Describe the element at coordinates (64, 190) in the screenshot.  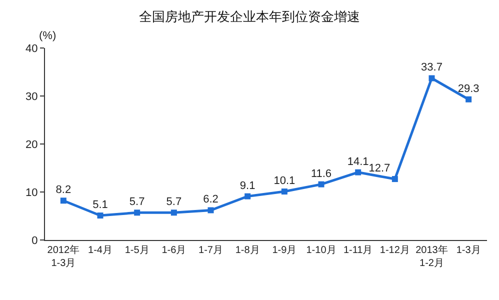
I see `data-label: 8.2` at that location.